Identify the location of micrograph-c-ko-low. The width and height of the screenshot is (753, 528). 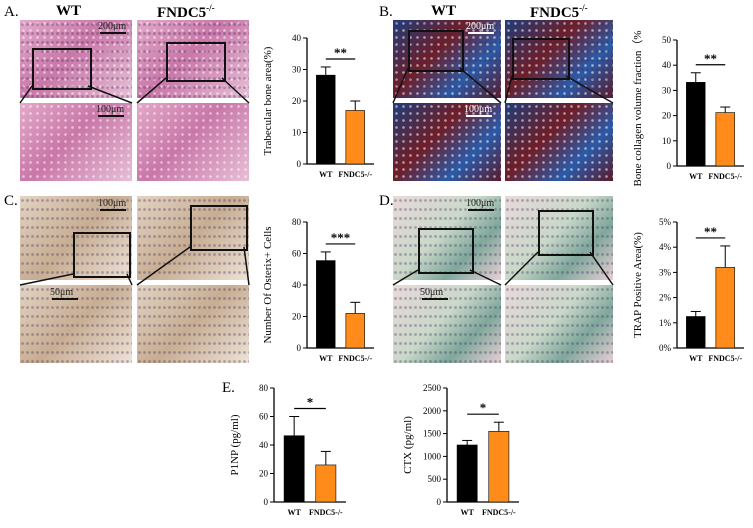
(193, 238).